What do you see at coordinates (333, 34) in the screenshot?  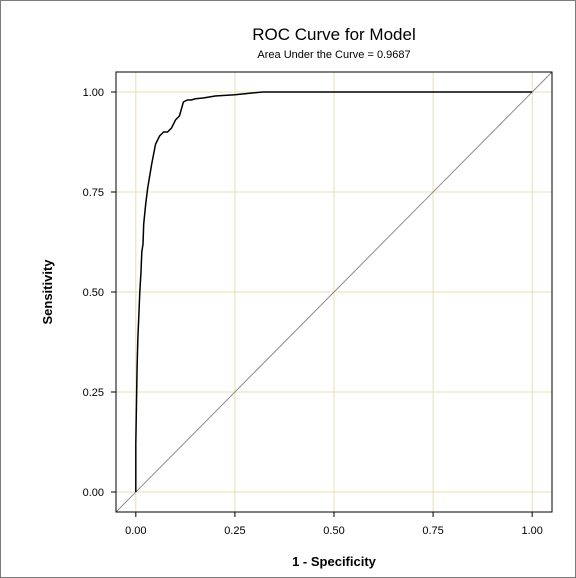 I see `chart-title: ROC Curve for Model` at bounding box center [333, 34].